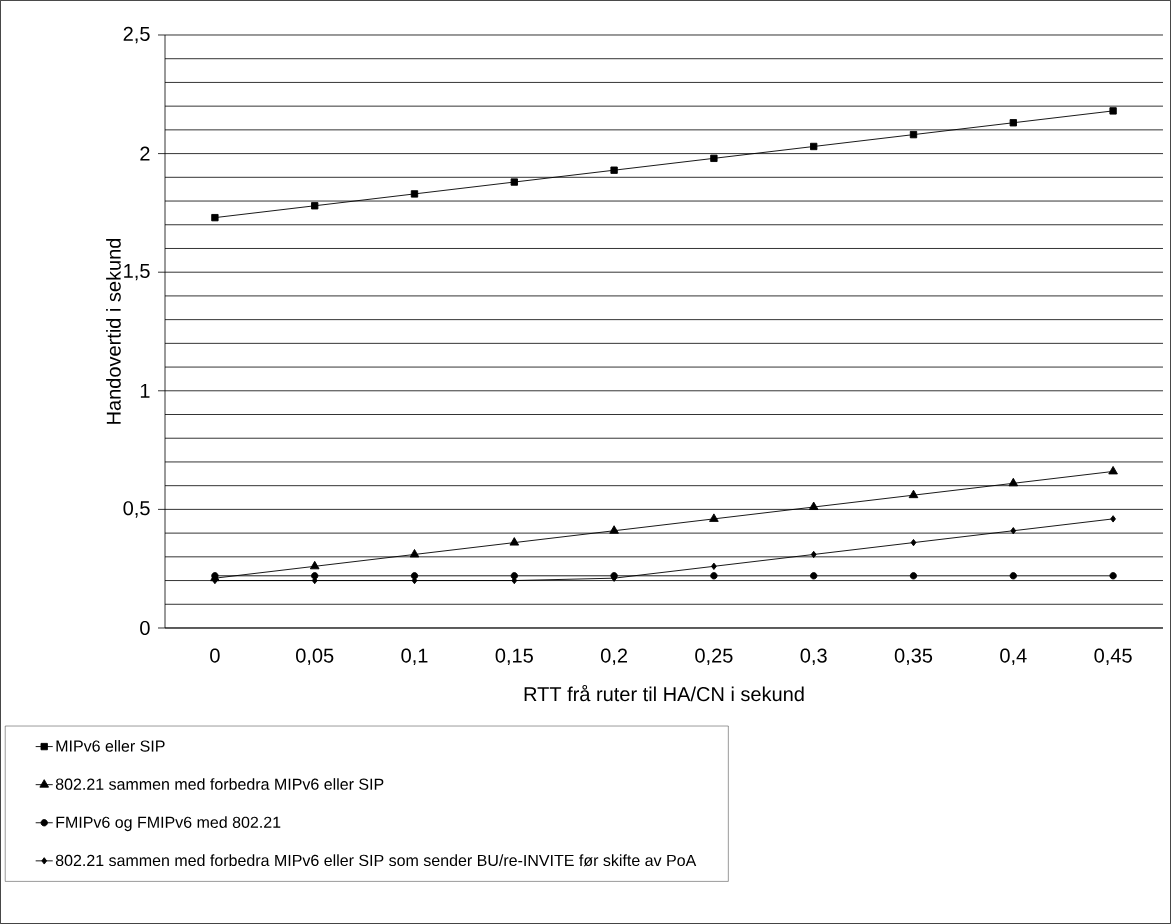 This screenshot has height=924, width=1171. What do you see at coordinates (145, 628) in the screenshot?
I see `y-tick-label: 0` at bounding box center [145, 628].